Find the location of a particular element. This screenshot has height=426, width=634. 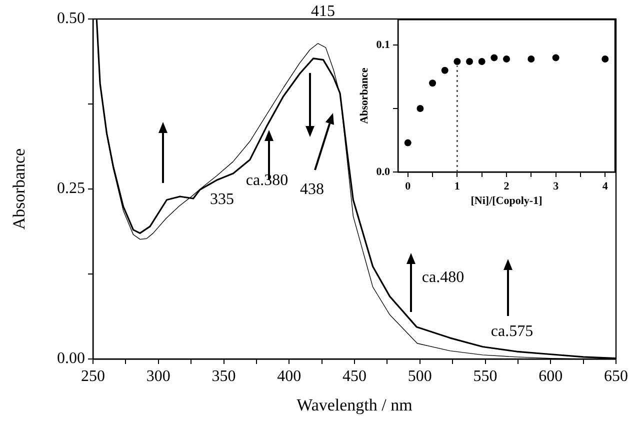

x-tick-label: 400 is located at coordinates (289, 376).